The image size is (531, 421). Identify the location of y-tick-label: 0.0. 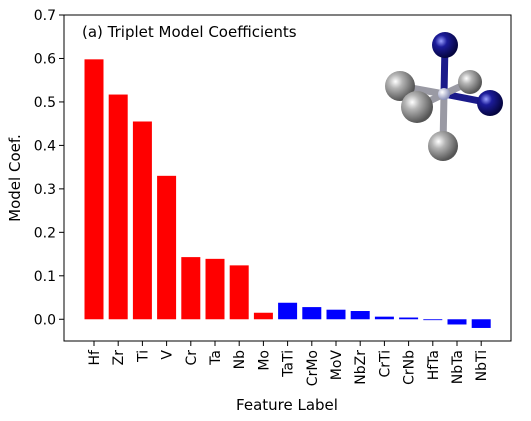
(45, 320).